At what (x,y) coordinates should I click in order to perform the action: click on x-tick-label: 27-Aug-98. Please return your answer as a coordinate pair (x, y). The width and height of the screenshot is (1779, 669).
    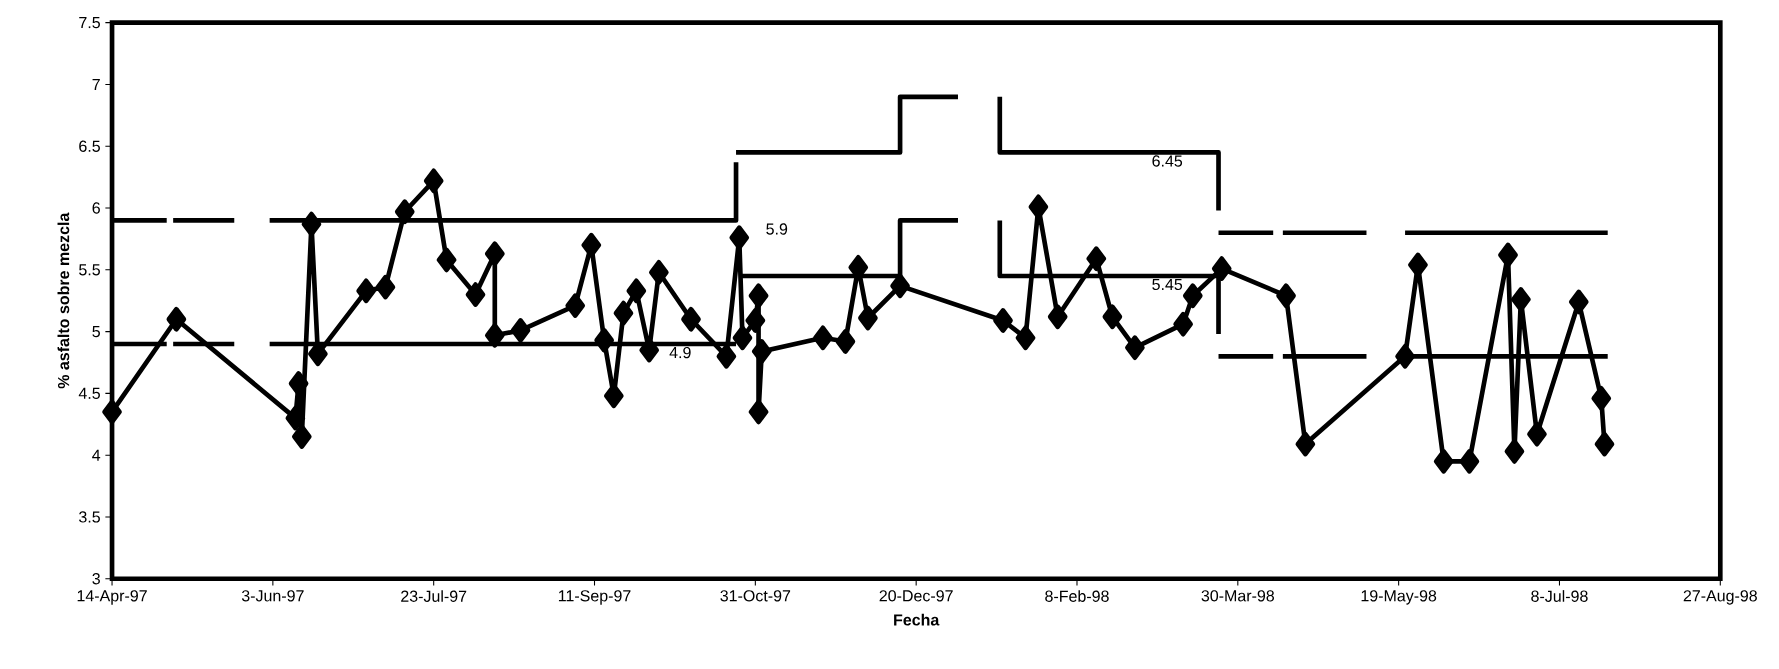
    Looking at the image, I should click on (1720, 597).